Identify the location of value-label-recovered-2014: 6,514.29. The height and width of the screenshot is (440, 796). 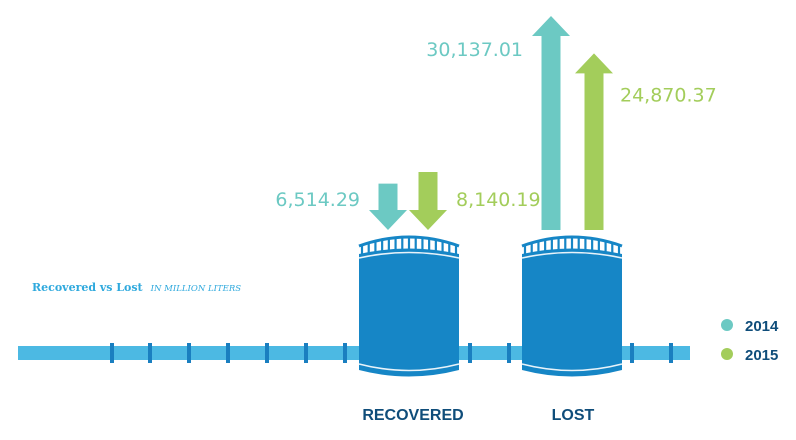
(317, 200).